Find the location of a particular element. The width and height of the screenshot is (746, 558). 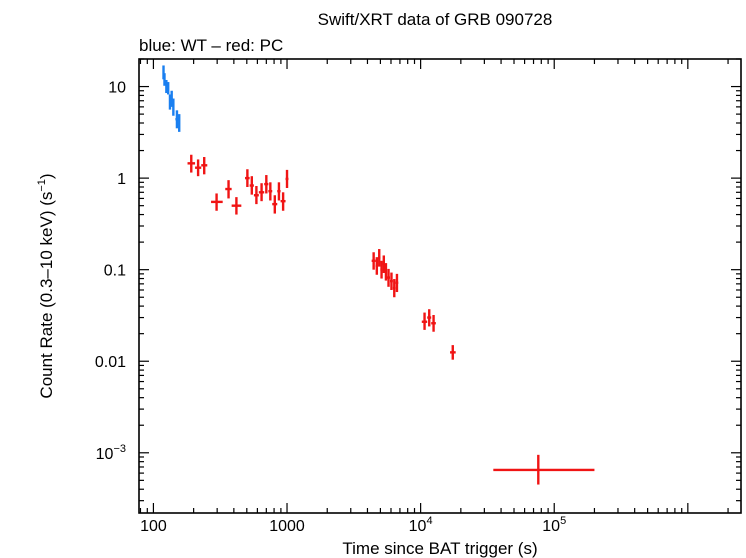

y-axis-label-main: Count Rate (0.3–10 keV) (s is located at coordinates (46, 295).